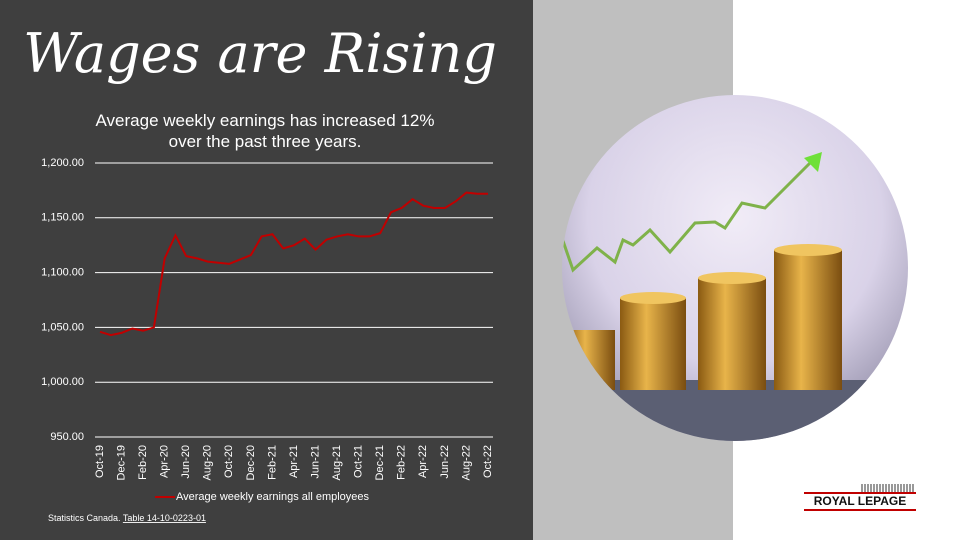 This screenshot has width=960, height=540. I want to click on source: Statistics Canada. Table 14-10-0223-01, so click(127, 518).